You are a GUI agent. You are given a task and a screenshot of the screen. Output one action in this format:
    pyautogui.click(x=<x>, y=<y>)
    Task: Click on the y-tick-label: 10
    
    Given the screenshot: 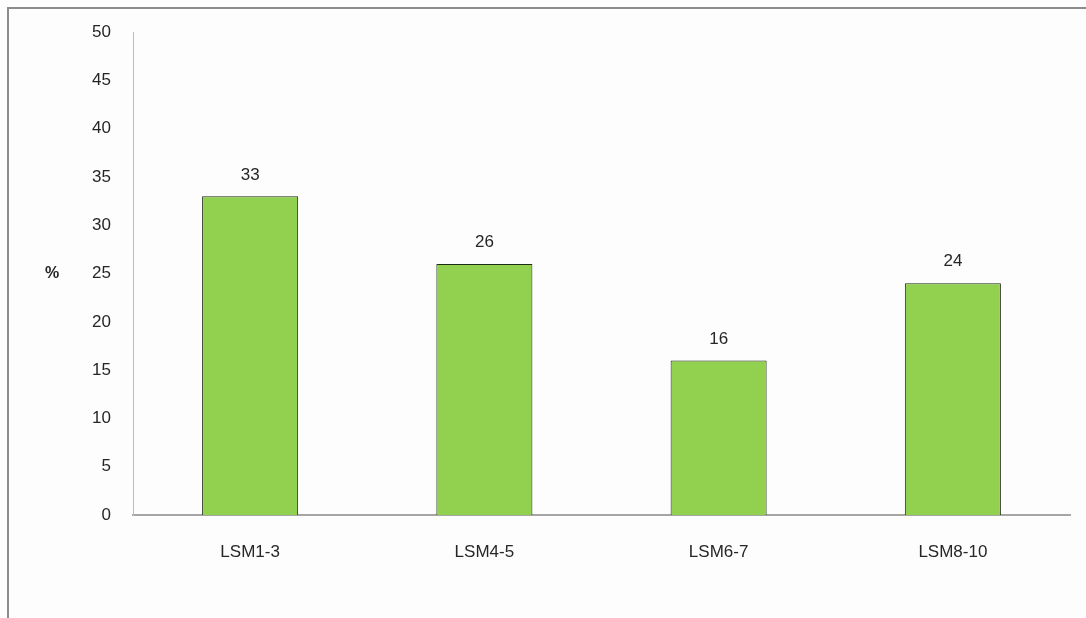 What is the action you would take?
    pyautogui.click(x=101, y=418)
    